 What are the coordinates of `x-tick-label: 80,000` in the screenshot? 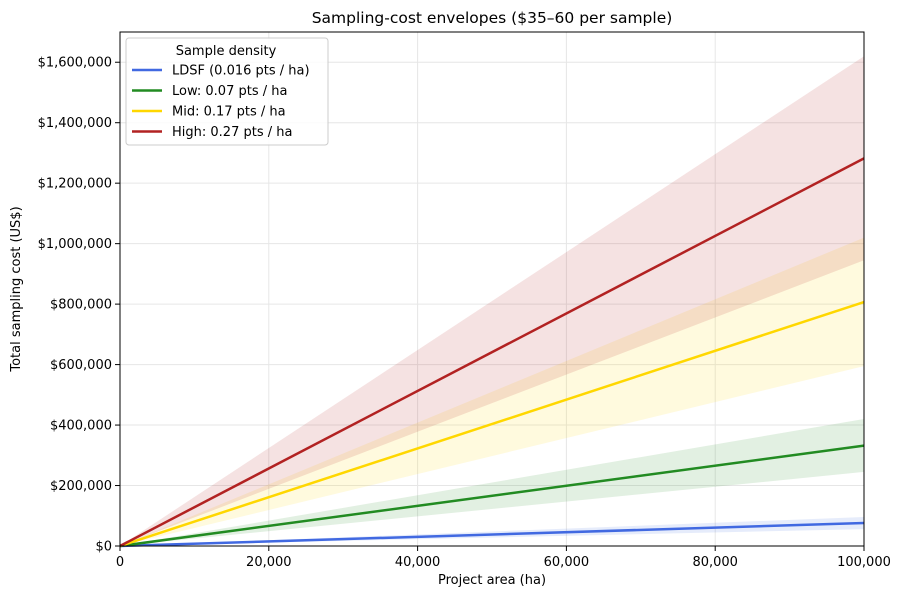 It's located at (715, 562).